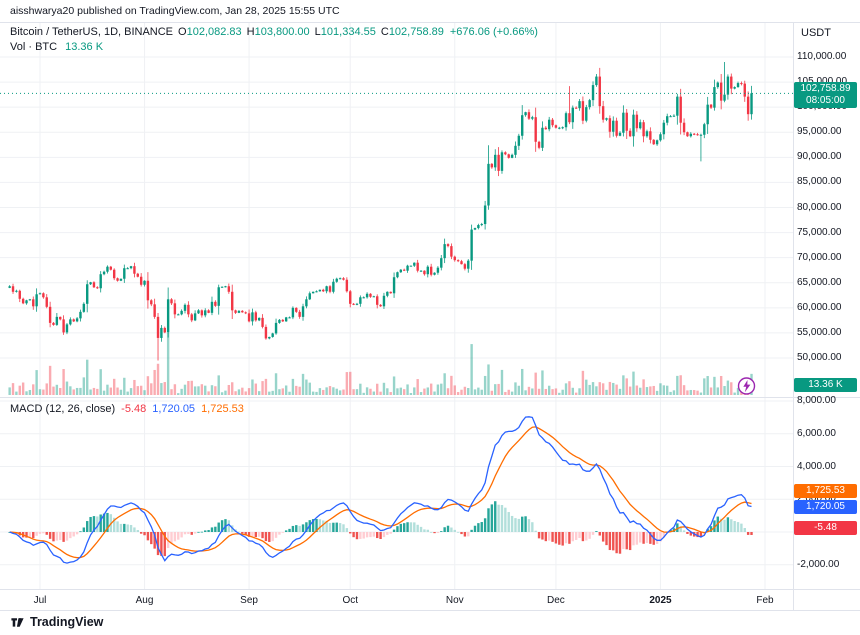 The image size is (860, 635). Describe the element at coordinates (819, 282) in the screenshot. I see `price-axis-label: 65,000.00` at that location.